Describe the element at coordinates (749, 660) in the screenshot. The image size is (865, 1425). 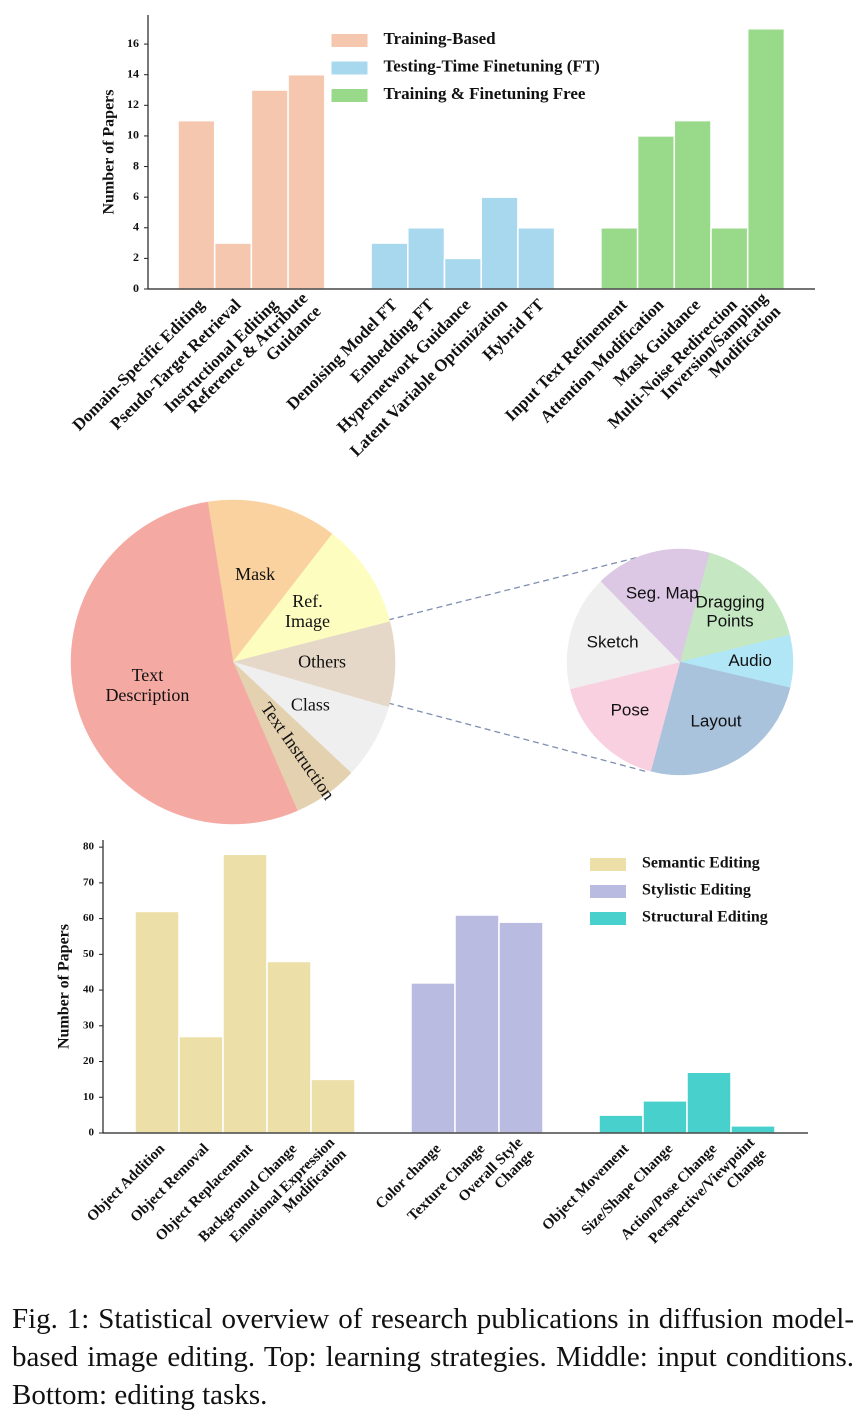
I see `slice-label: Audio` at that location.